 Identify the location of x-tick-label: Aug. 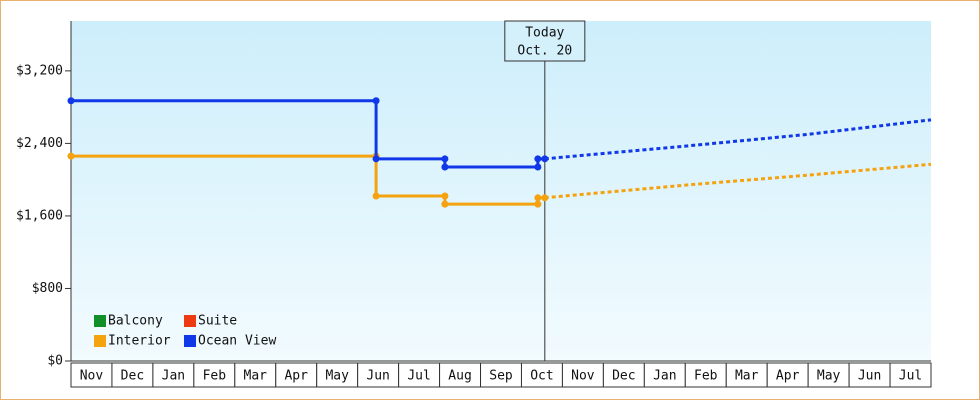
(459, 376).